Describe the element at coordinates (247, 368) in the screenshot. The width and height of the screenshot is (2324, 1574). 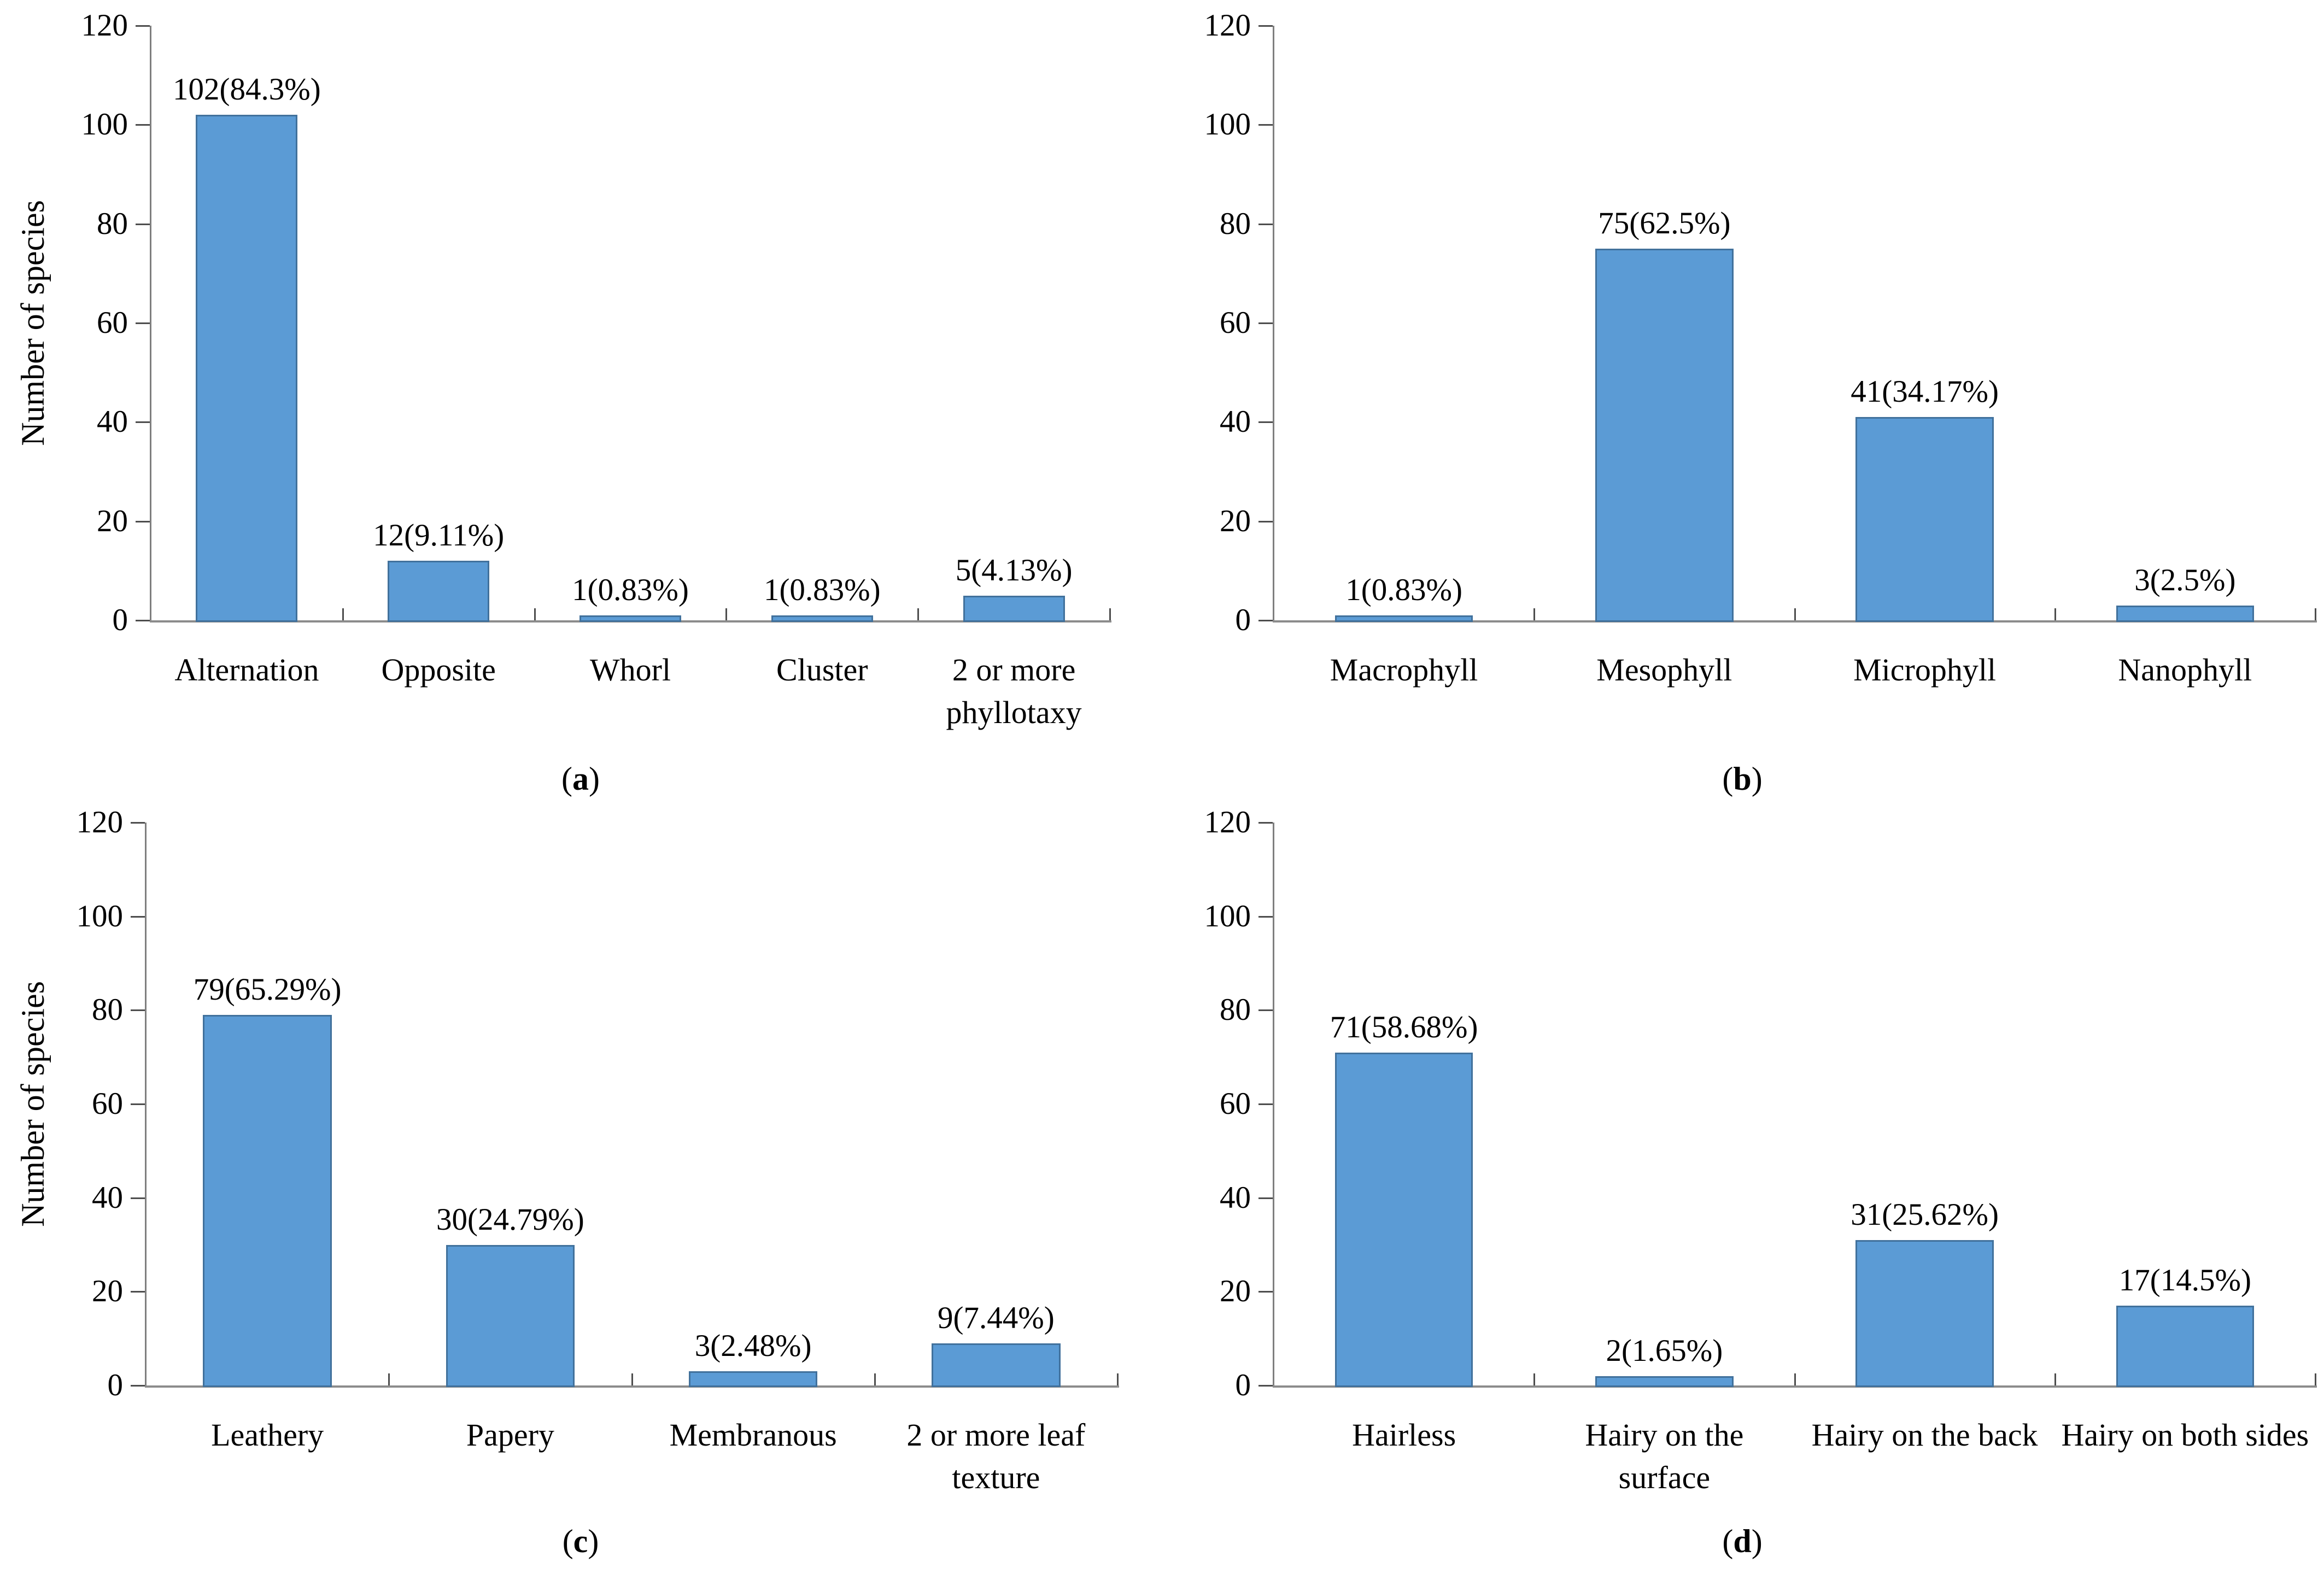
I see `bar-alternation` at that location.